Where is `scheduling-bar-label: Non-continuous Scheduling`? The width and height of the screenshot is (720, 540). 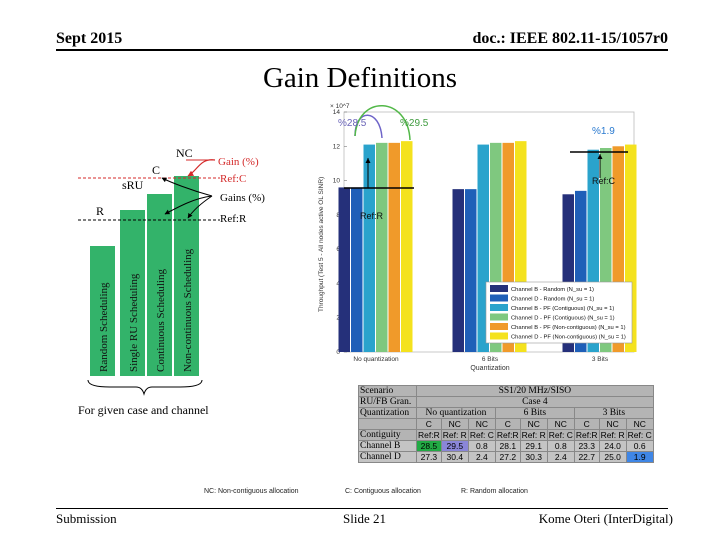 scheduling-bar-label: Non-continuous Scheduling is located at coordinates (188, 310).